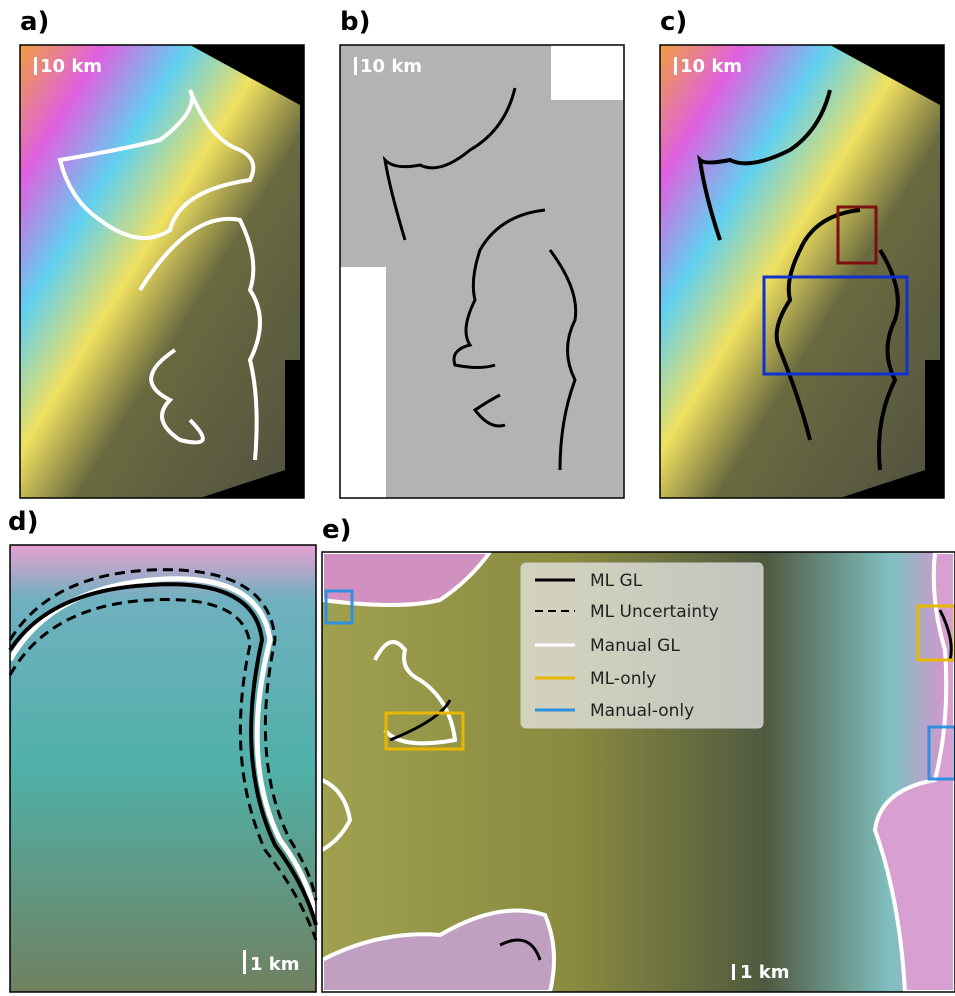 The width and height of the screenshot is (955, 996). I want to click on panel-b: 10 km b), so click(482, 253).